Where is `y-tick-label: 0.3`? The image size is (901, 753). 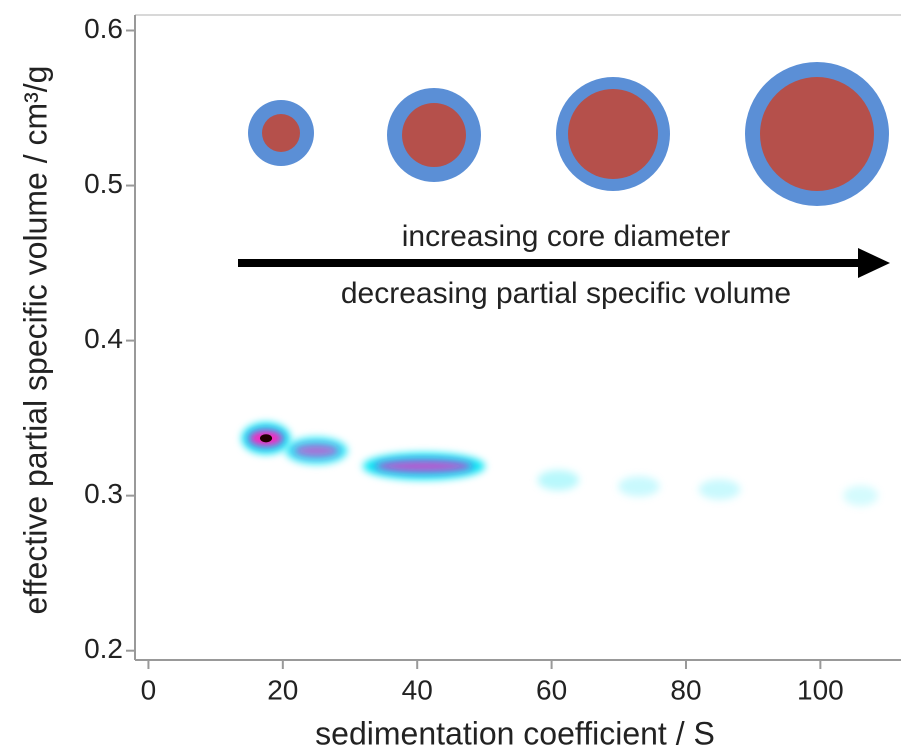
y-tick-label: 0.3 is located at coordinates (103, 493).